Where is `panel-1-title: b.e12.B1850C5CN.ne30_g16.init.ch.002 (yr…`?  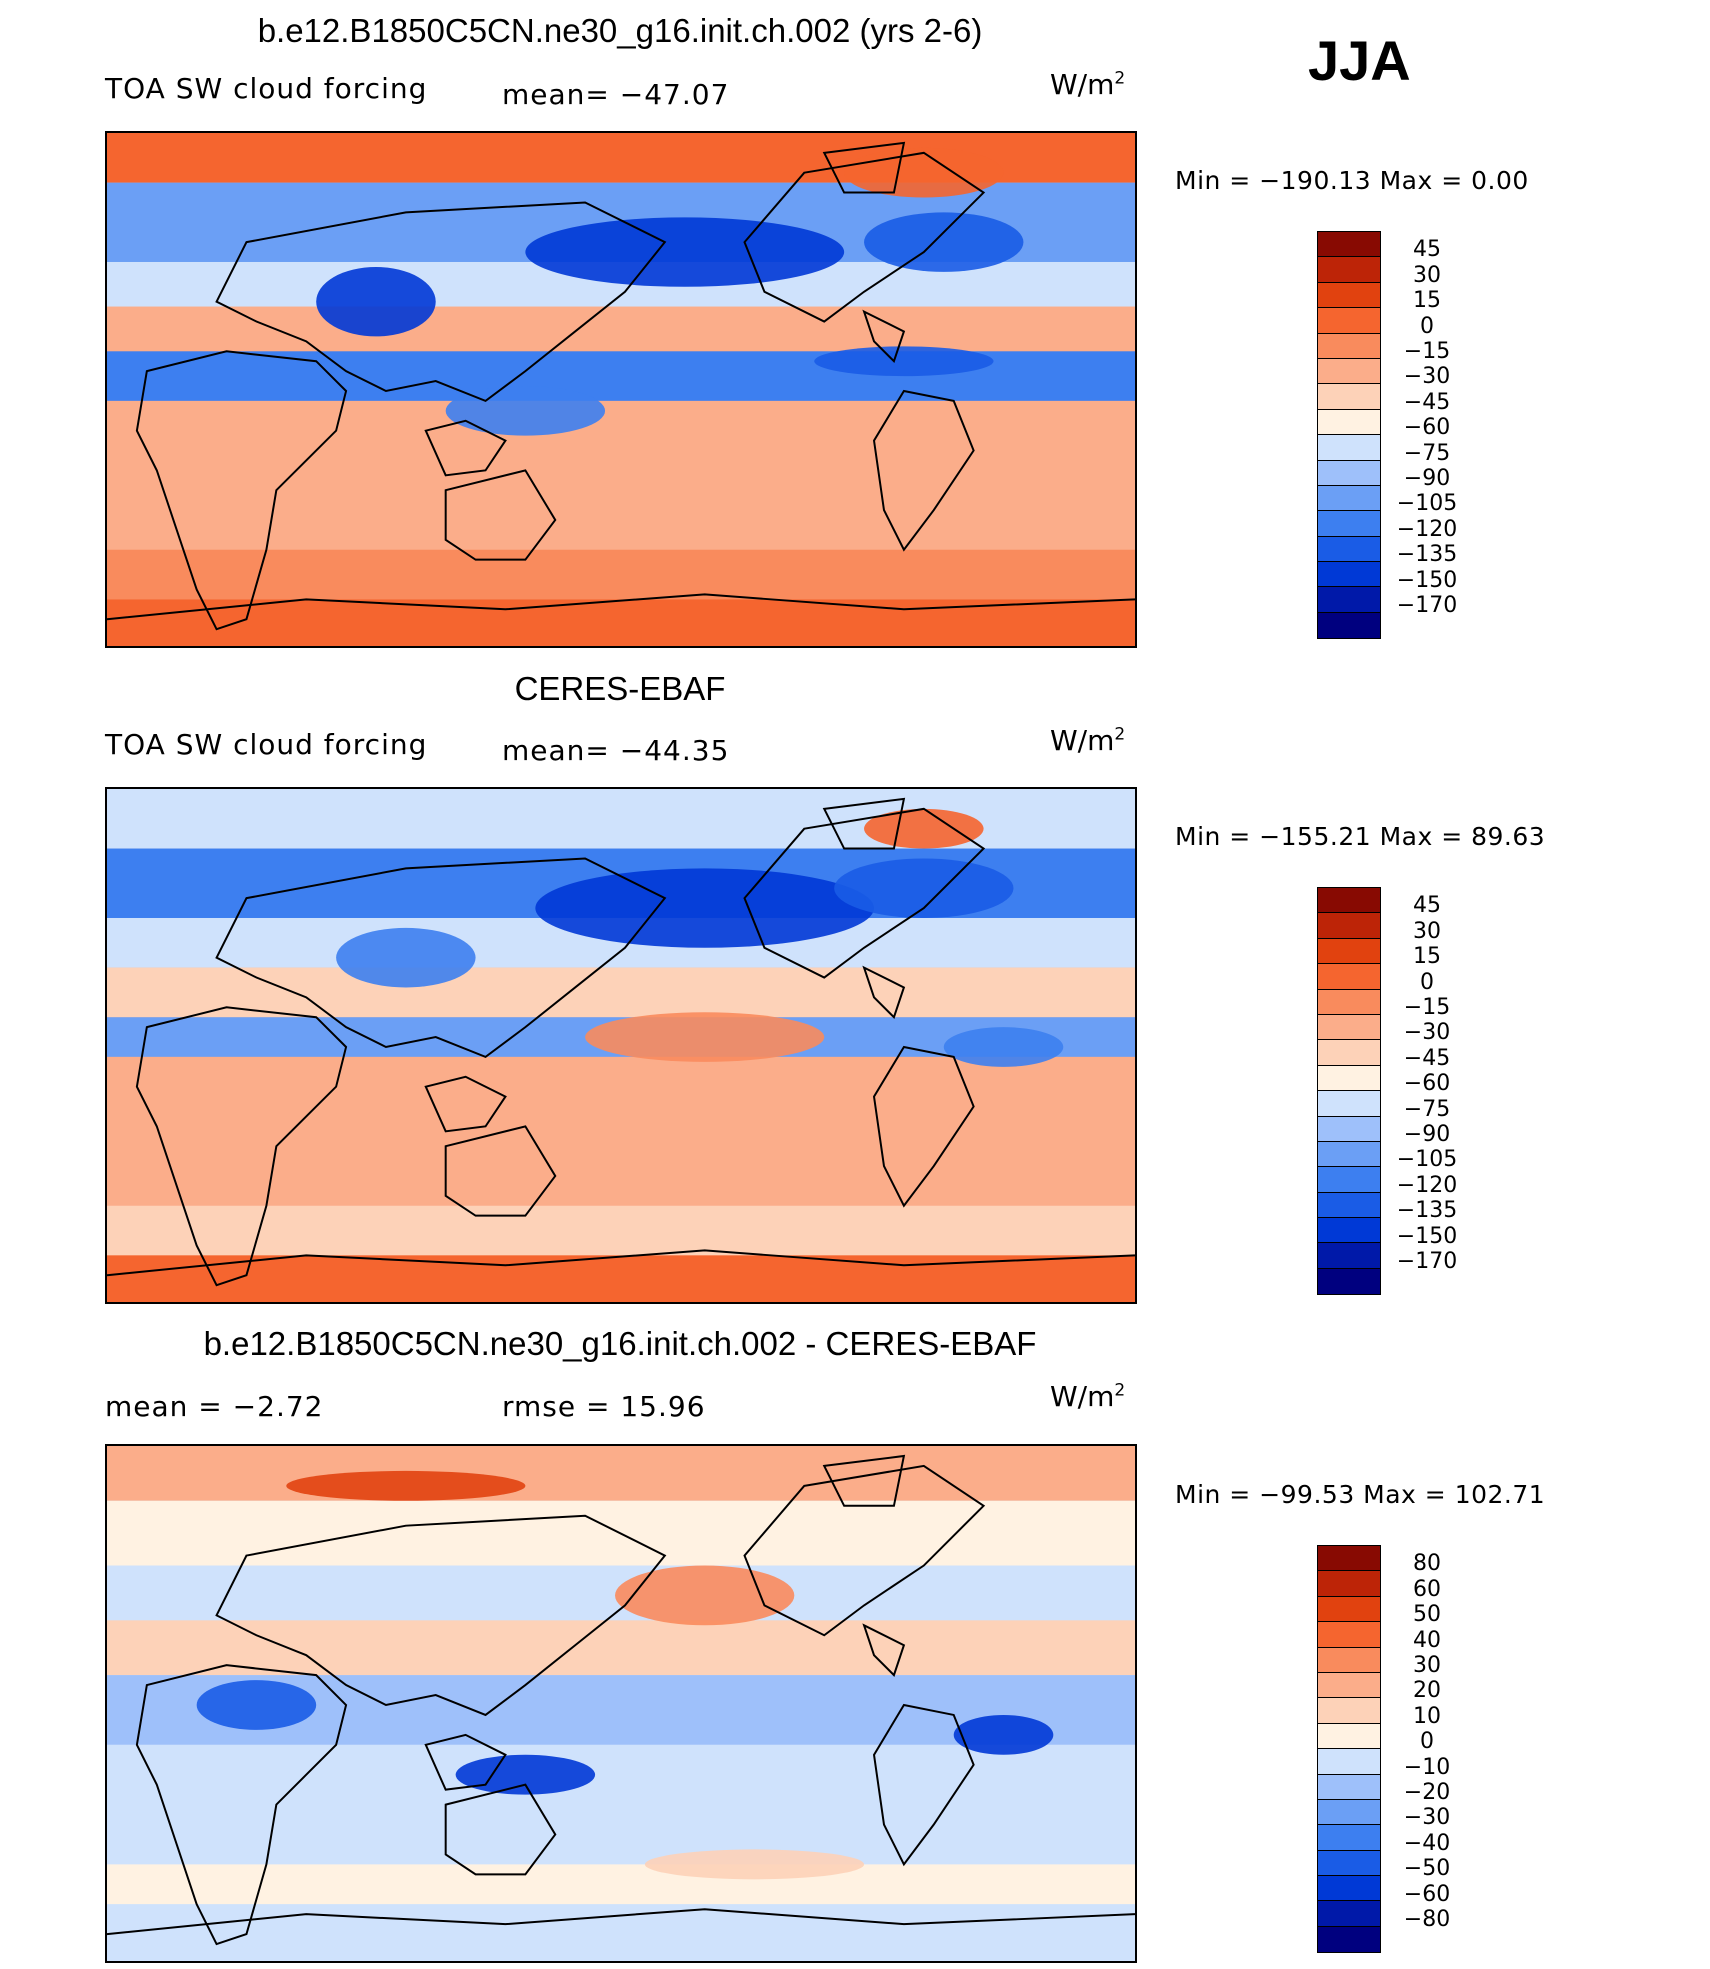 panel-1-title: b.e12.B1850C5CN.ne30_g16.init.ch.002 (yr… is located at coordinates (620, 30).